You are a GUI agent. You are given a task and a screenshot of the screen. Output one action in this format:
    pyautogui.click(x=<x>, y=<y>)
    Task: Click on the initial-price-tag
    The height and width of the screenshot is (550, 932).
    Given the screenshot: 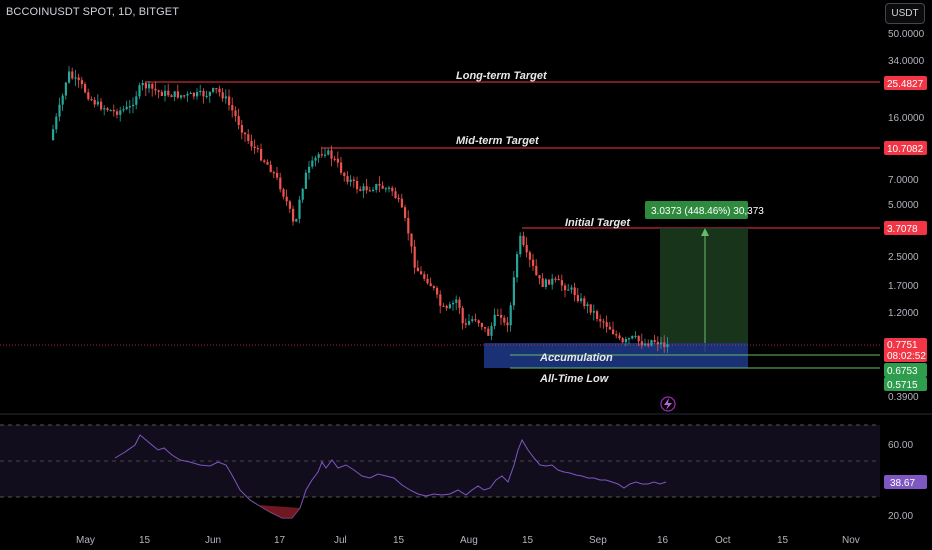 What is the action you would take?
    pyautogui.click(x=905, y=228)
    